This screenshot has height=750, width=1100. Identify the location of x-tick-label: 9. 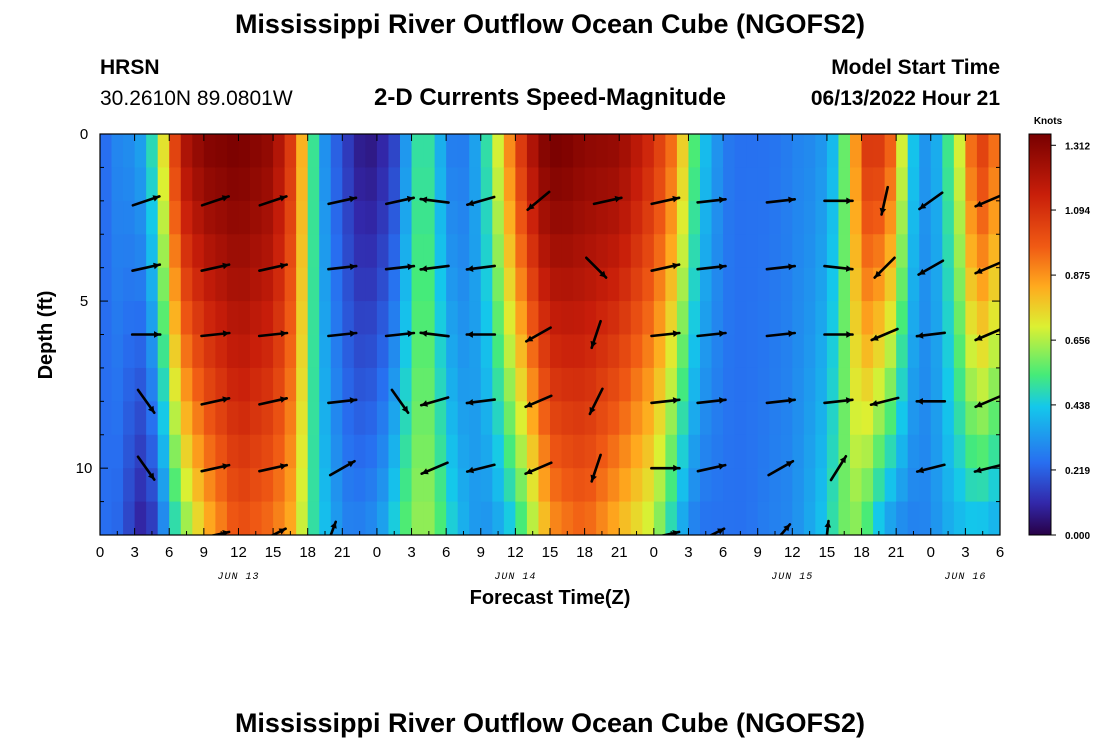
(481, 552).